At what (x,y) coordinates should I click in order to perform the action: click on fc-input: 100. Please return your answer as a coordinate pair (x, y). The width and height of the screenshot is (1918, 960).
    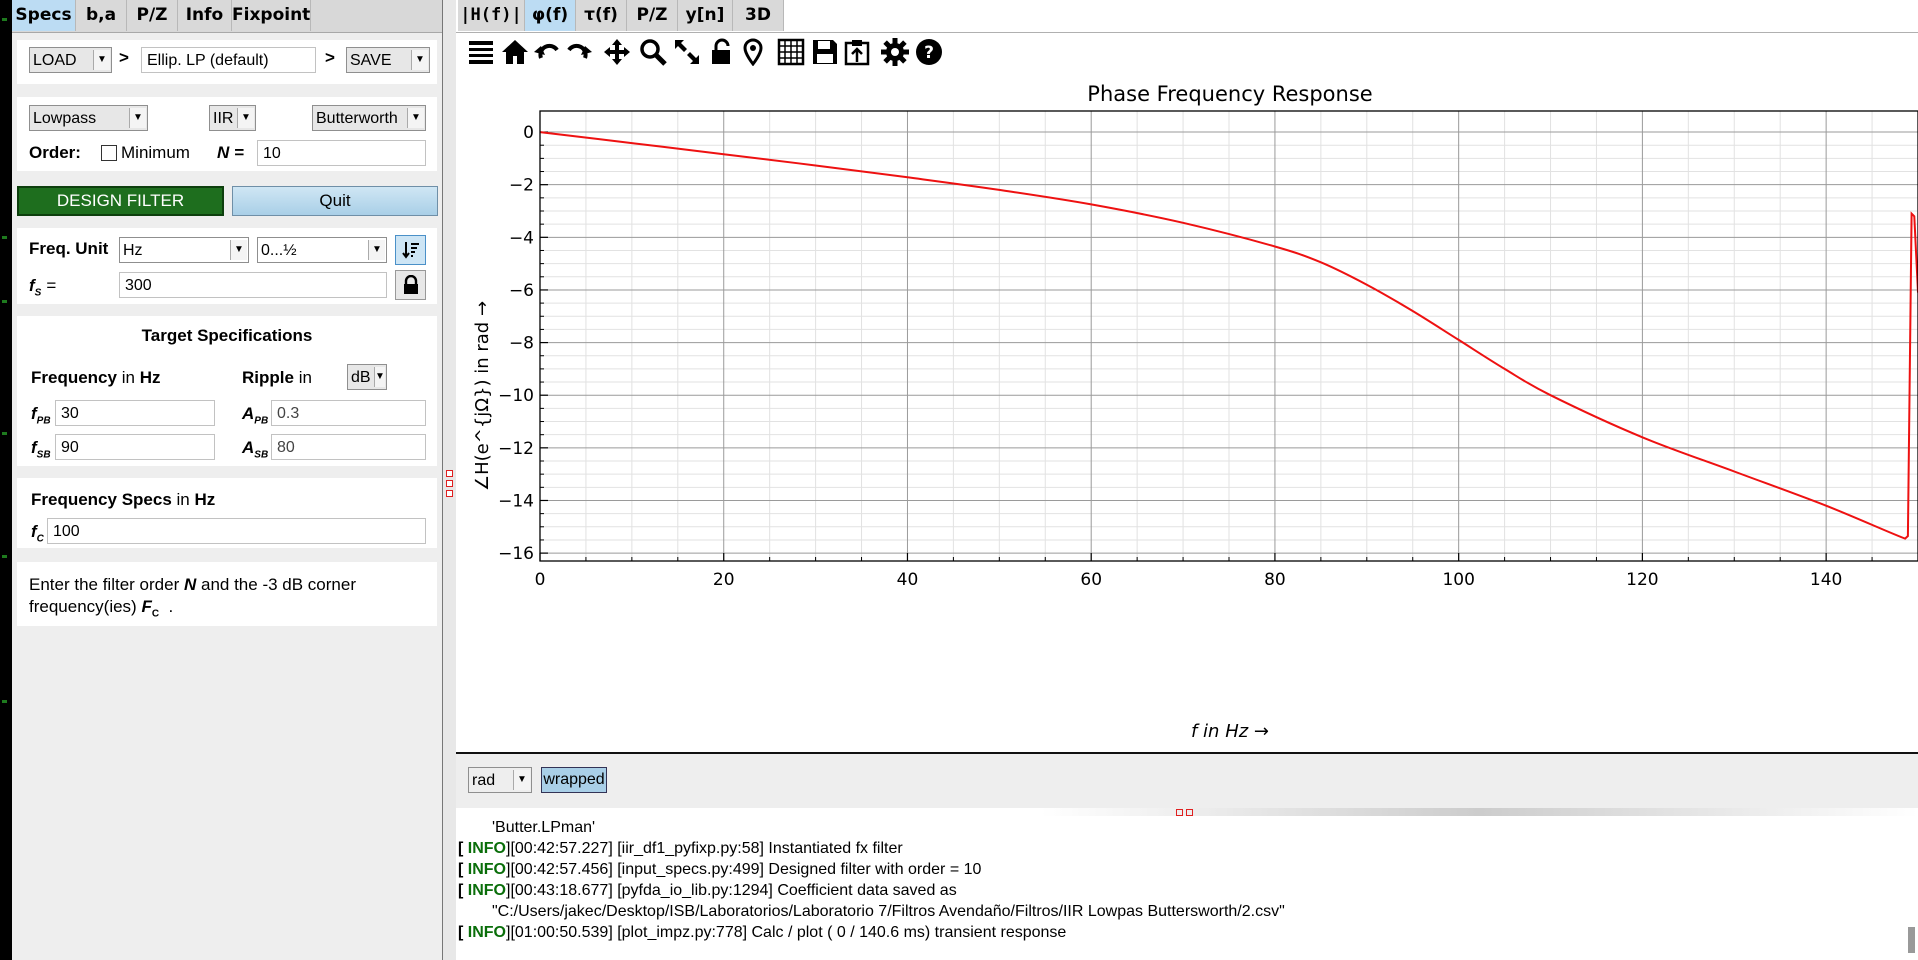
    Looking at the image, I should click on (236, 531).